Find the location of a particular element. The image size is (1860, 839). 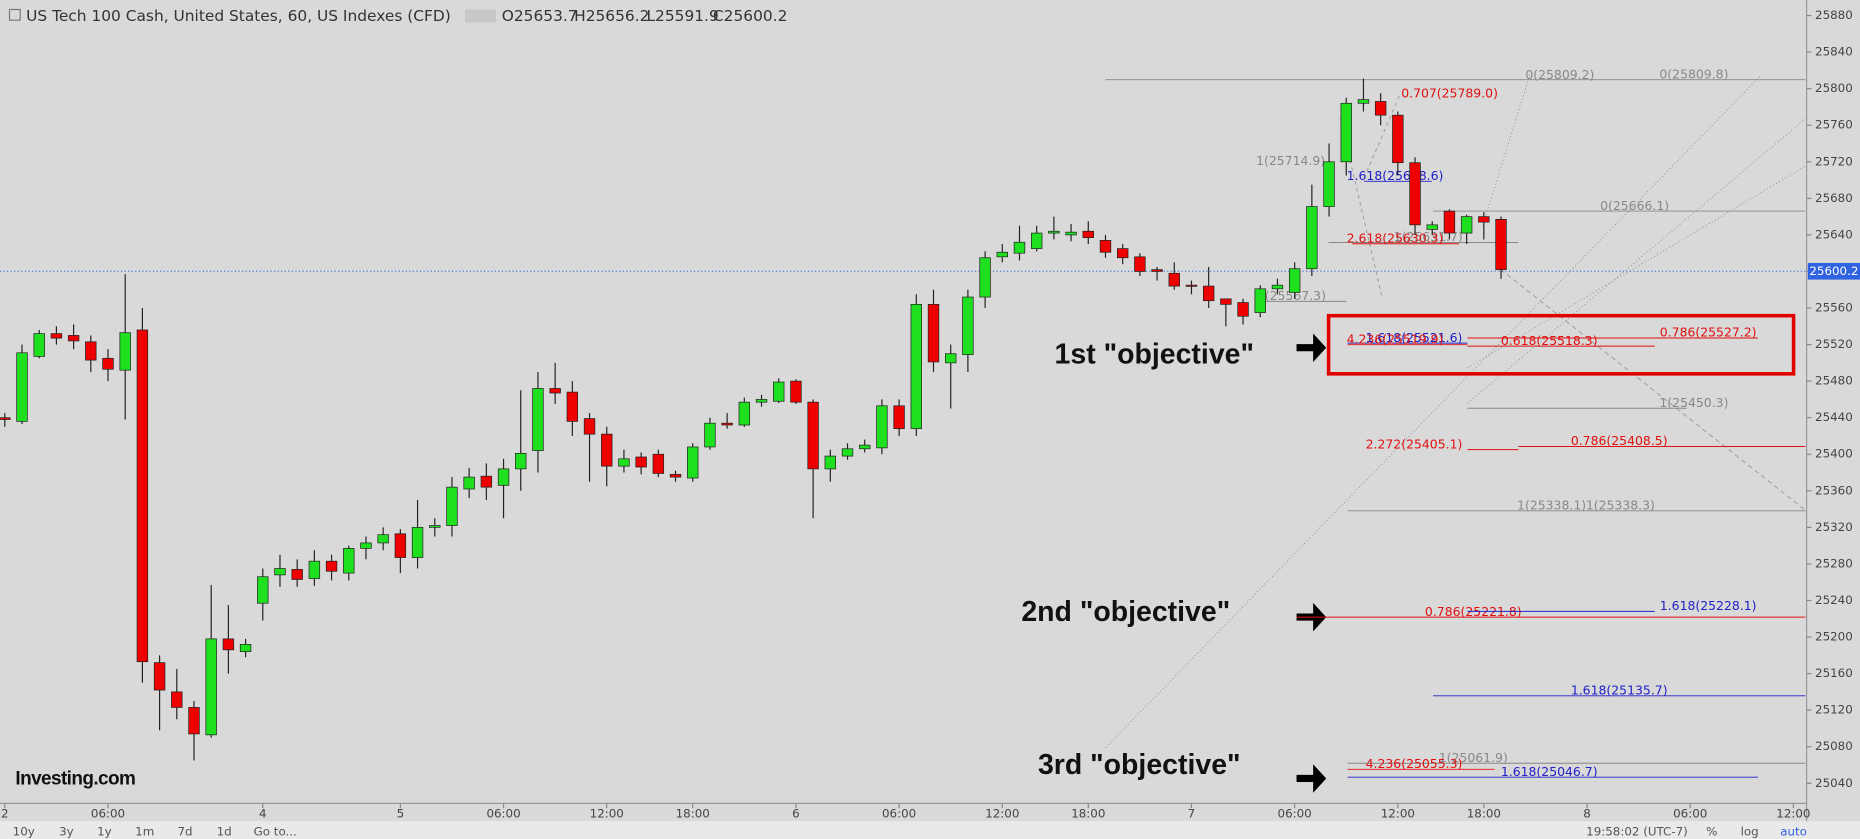

fib-label: 0.707(25789.0) is located at coordinates (1449, 92).